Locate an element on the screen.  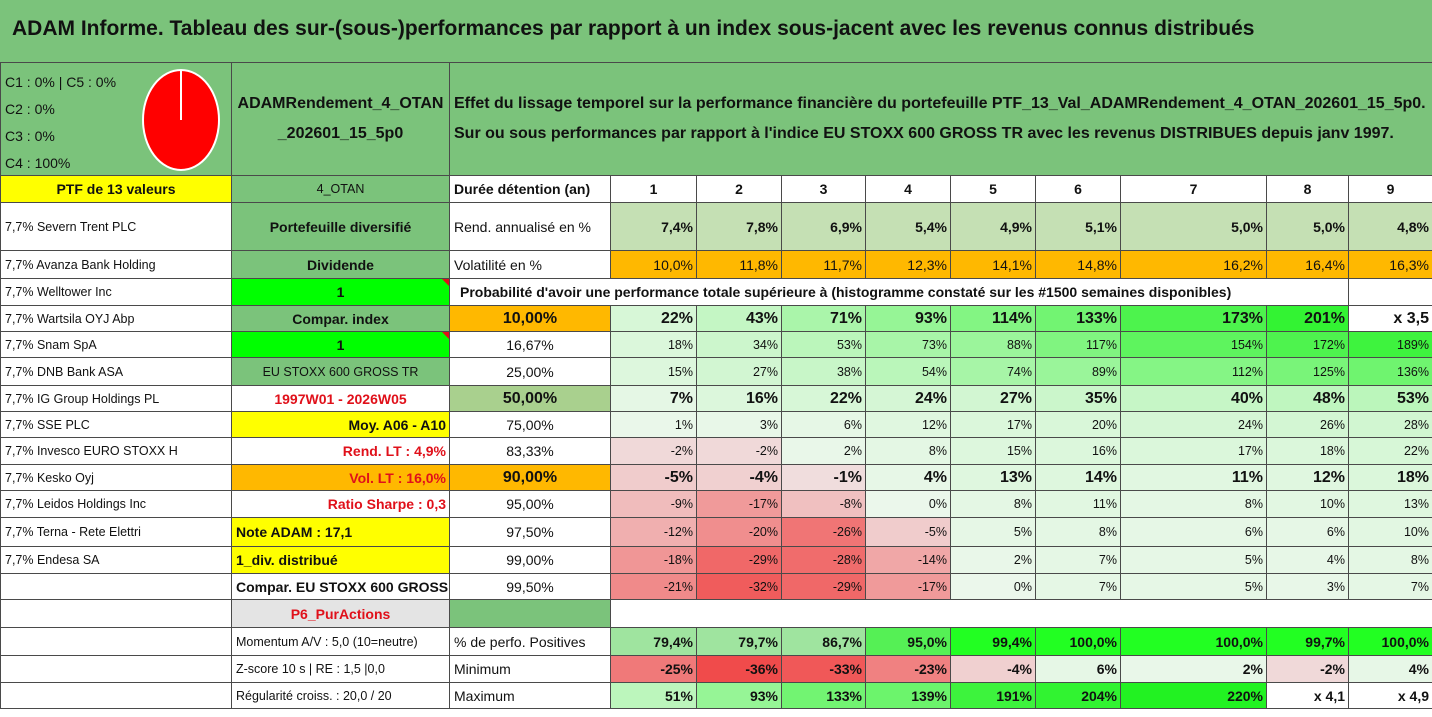
duration-year: 8 is located at coordinates (1307, 189).